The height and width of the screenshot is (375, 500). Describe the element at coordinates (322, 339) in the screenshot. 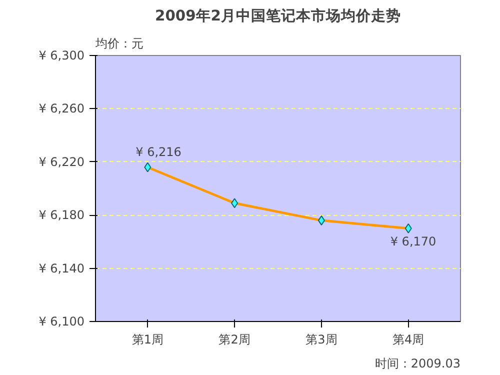

I see `x-tick-label: 第3周` at that location.